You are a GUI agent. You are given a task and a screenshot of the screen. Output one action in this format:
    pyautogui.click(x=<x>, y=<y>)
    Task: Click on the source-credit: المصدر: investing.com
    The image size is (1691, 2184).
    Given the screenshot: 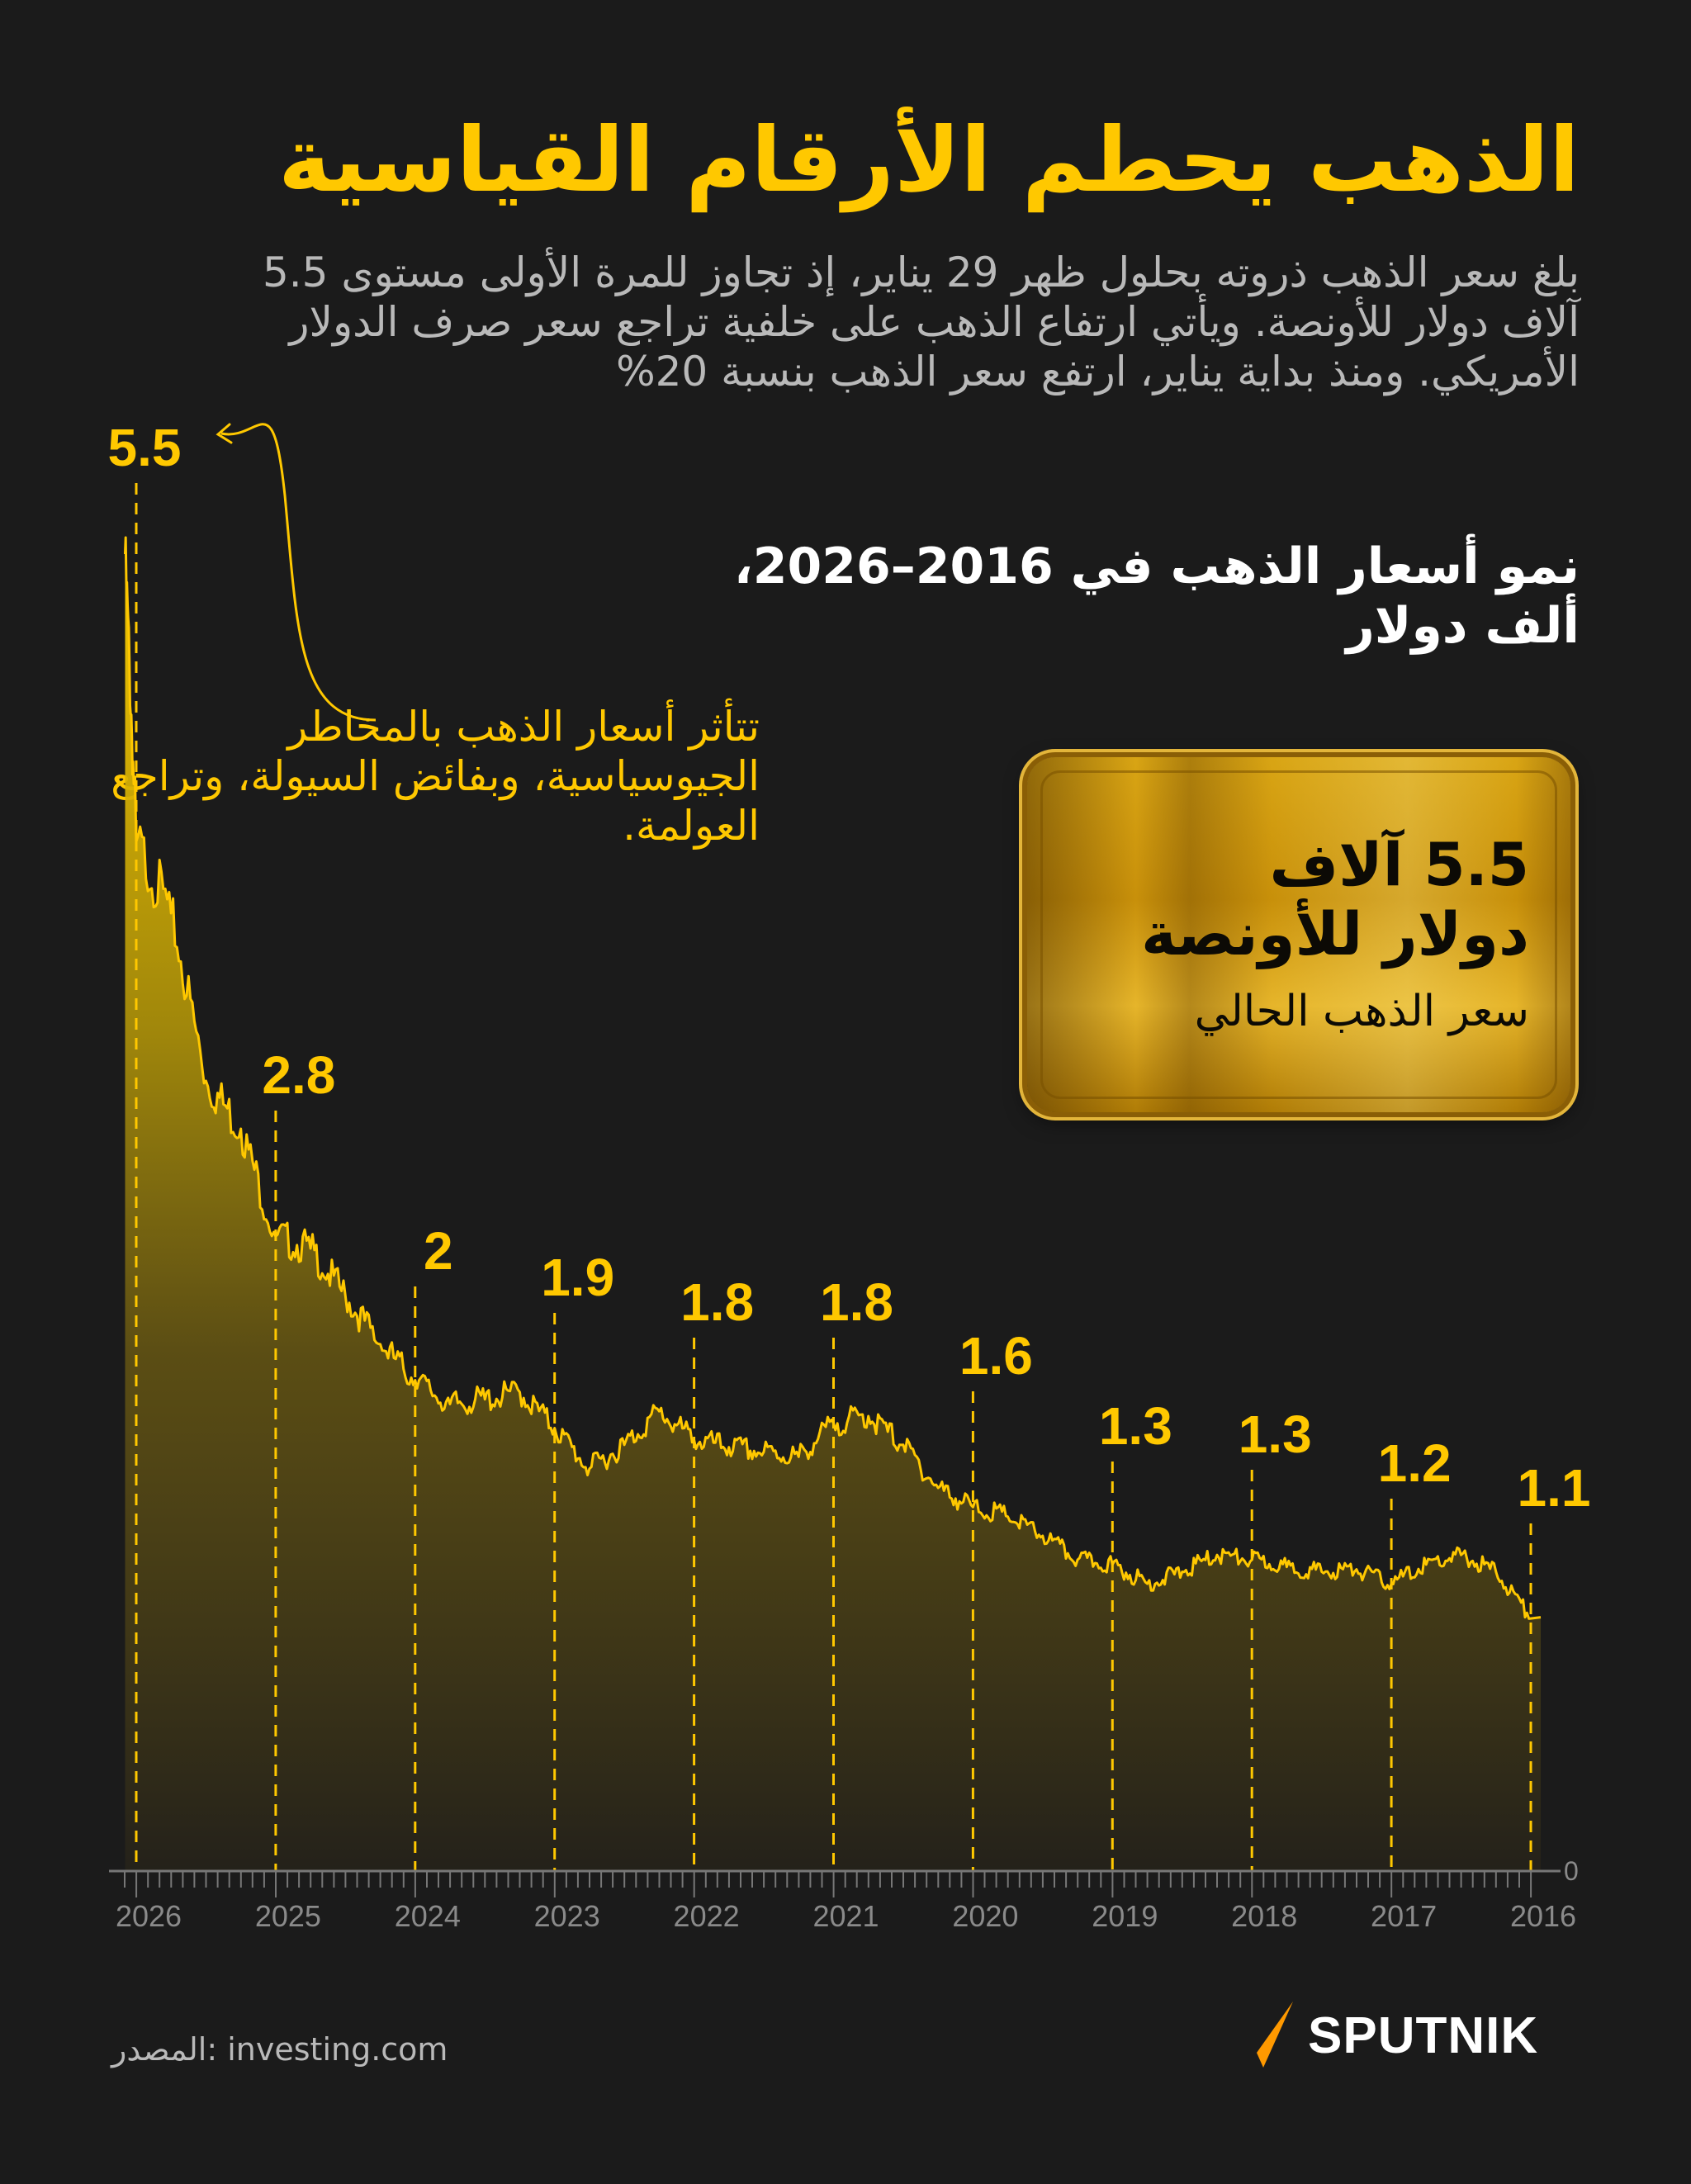 What is the action you would take?
    pyautogui.click(x=280, y=2049)
    